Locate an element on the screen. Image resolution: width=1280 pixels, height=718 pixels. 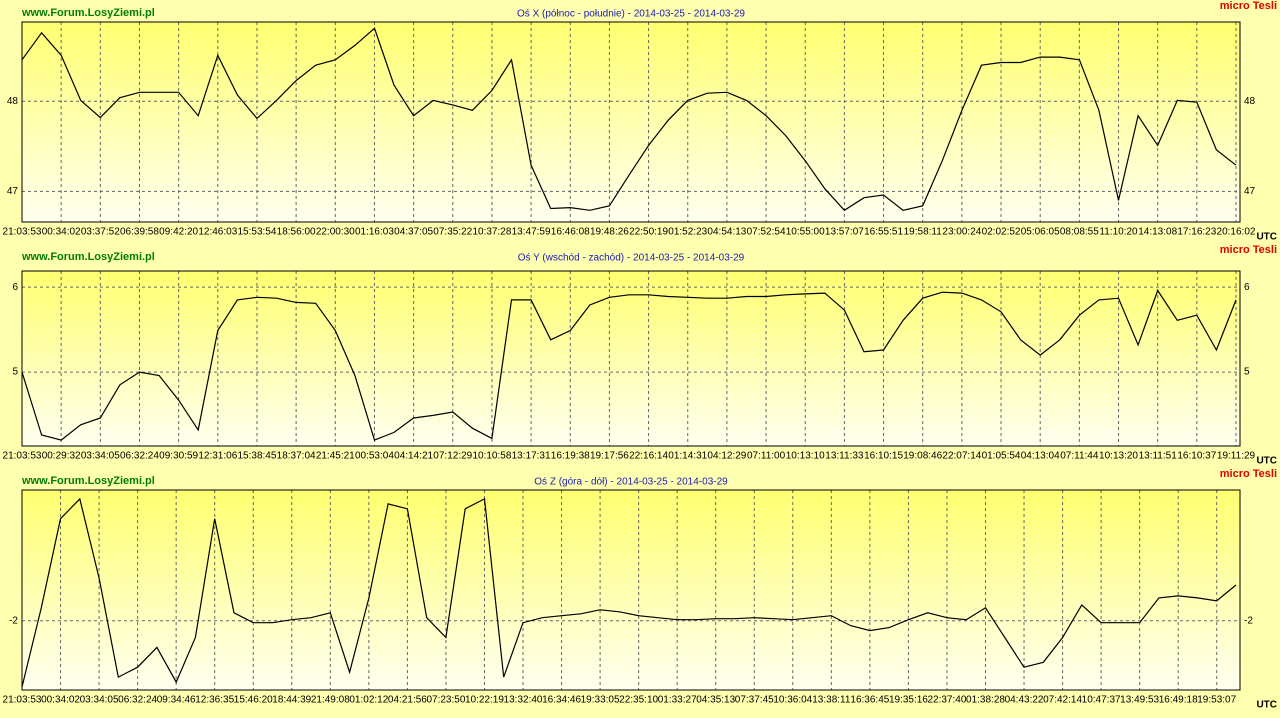
x-tick-label: 16:49:18 is located at coordinates (1178, 700).